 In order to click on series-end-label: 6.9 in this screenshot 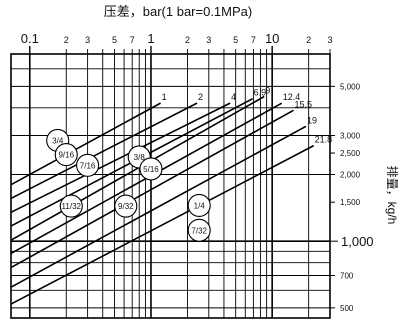, I will do `click(260, 93)`.